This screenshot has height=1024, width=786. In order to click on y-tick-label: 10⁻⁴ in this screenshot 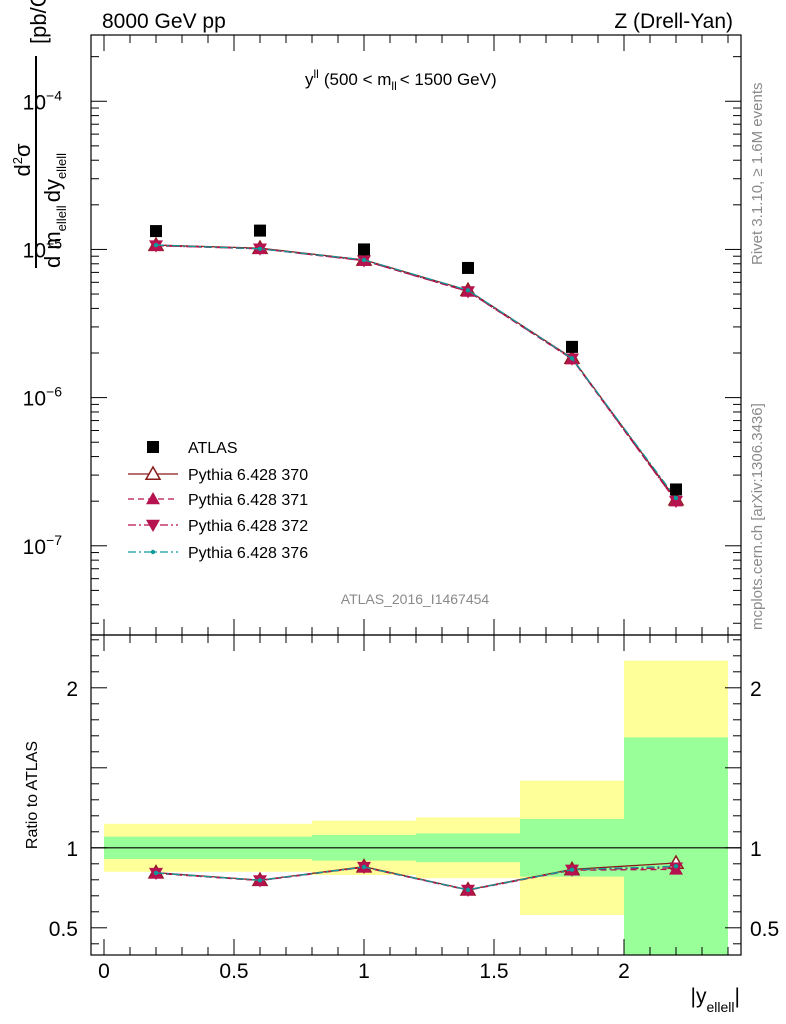, I will do `click(43, 100)`.